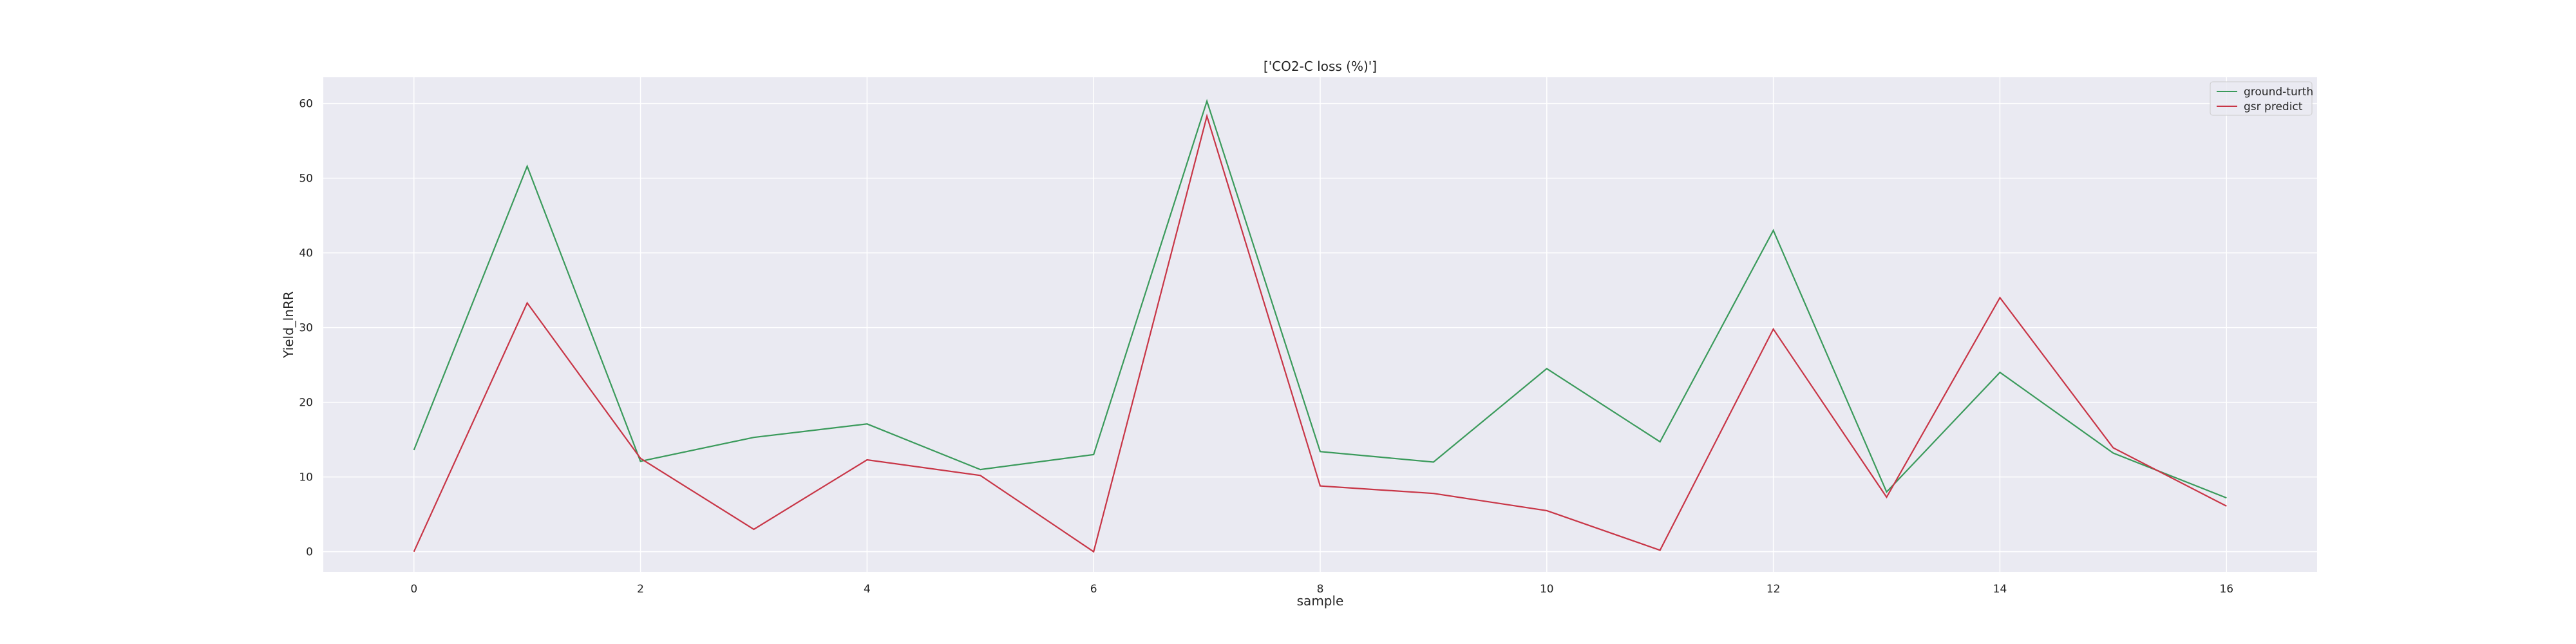  I want to click on x-tick-label: 2, so click(640, 589).